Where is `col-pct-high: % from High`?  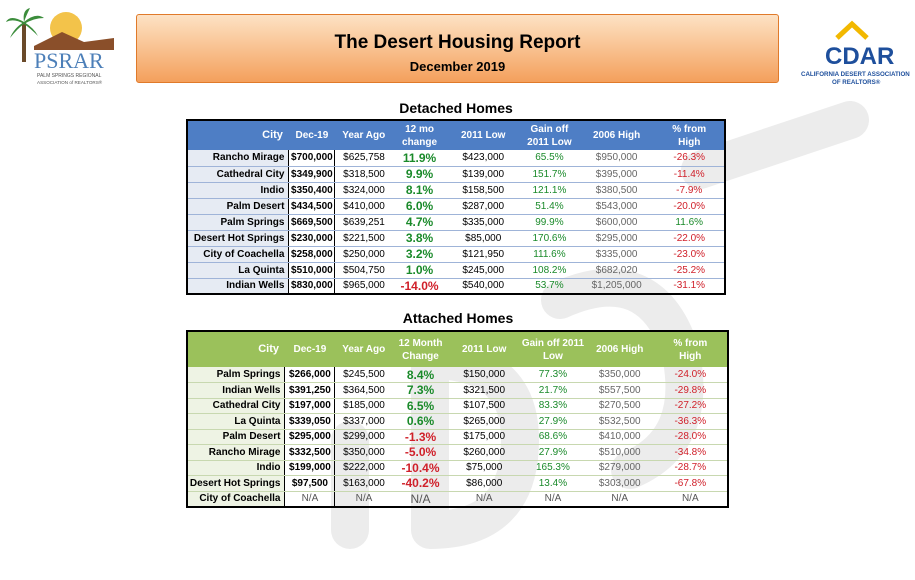 col-pct-high: % from High is located at coordinates (689, 135).